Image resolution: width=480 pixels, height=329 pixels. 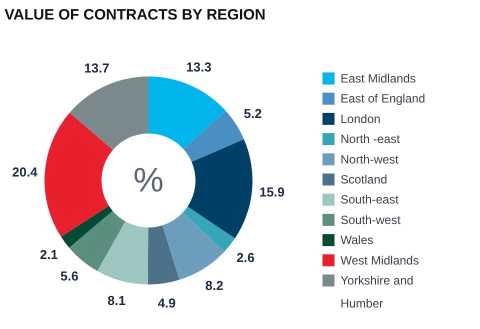 I want to click on data-label: 5.2, so click(x=253, y=113).